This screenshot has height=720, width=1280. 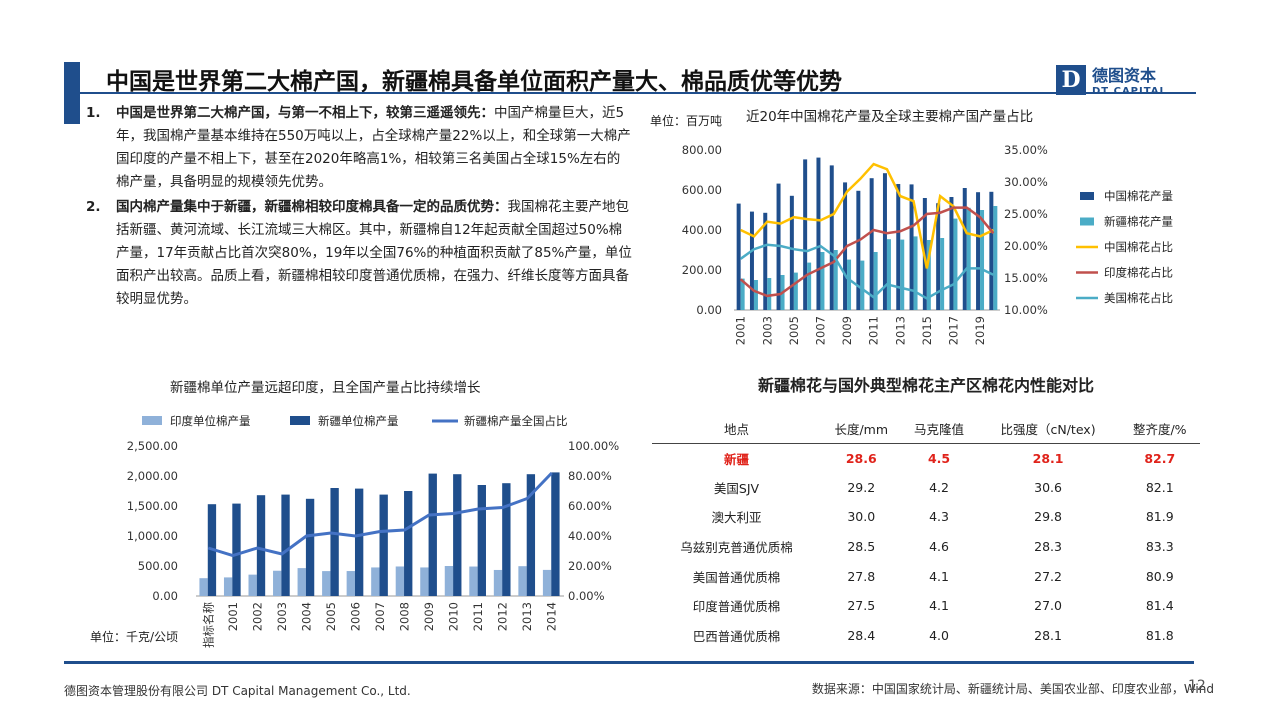 What do you see at coordinates (702, 270) in the screenshot?
I see `y-tick-label: 200.00` at bounding box center [702, 270].